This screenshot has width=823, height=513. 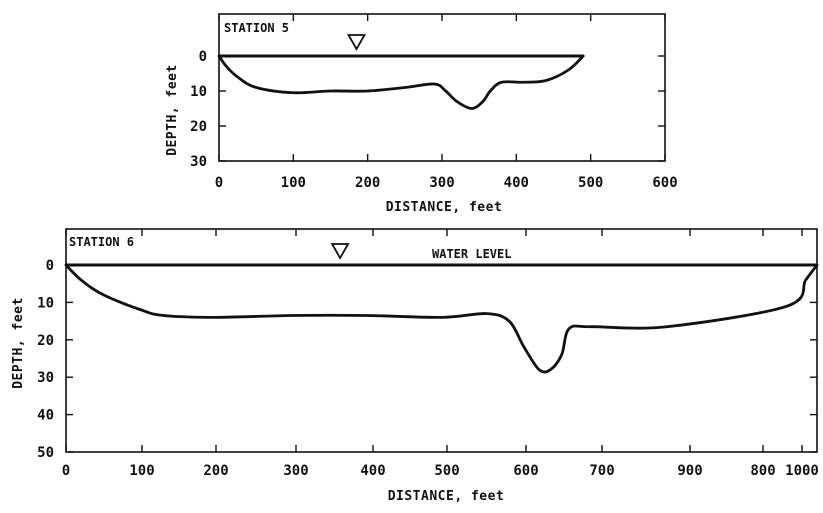 I want to click on station-5-water-level-marker, so click(x=356, y=42).